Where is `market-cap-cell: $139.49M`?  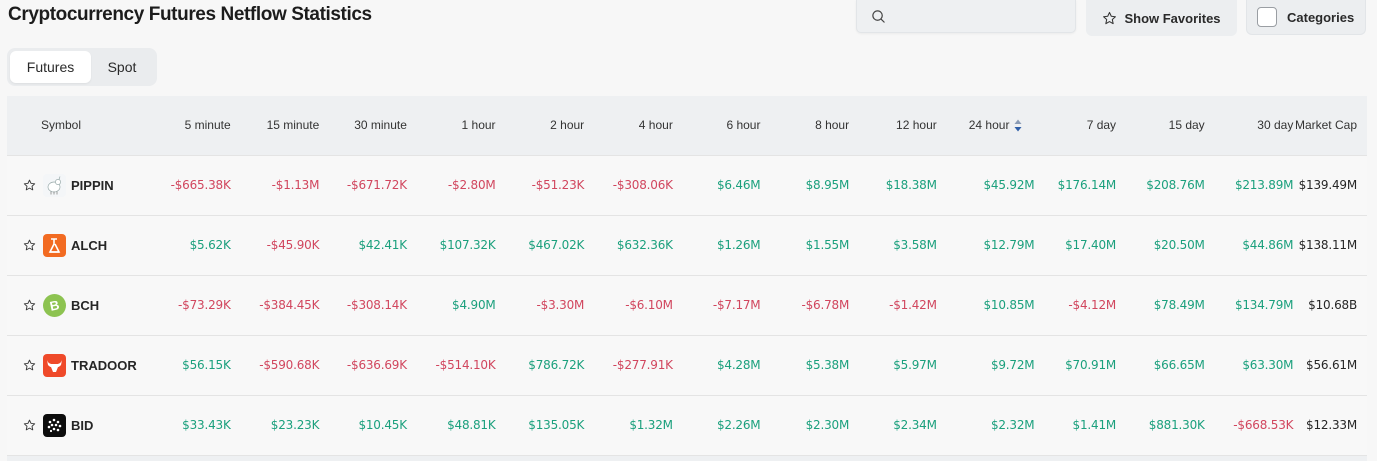
market-cap-cell: $139.49M is located at coordinates (1328, 185).